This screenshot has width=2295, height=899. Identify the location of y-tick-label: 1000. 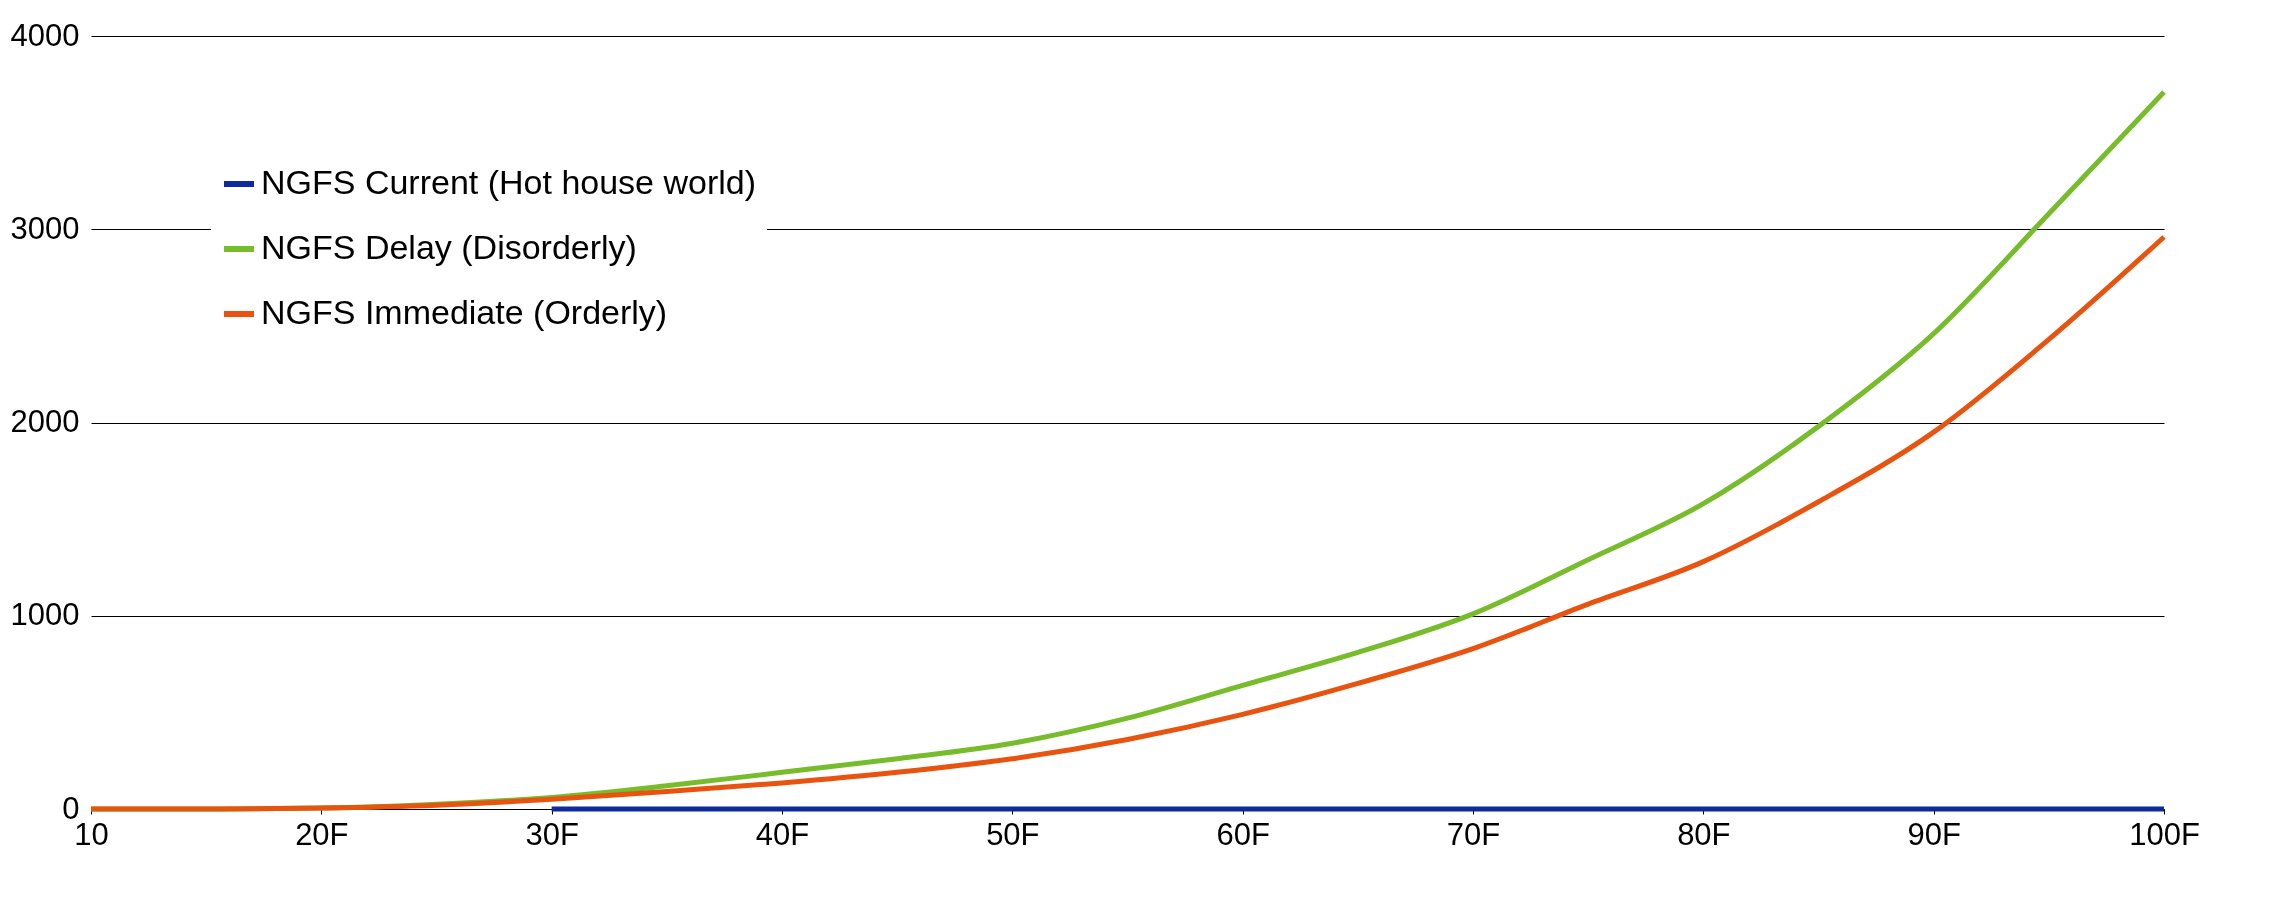
(45, 615).